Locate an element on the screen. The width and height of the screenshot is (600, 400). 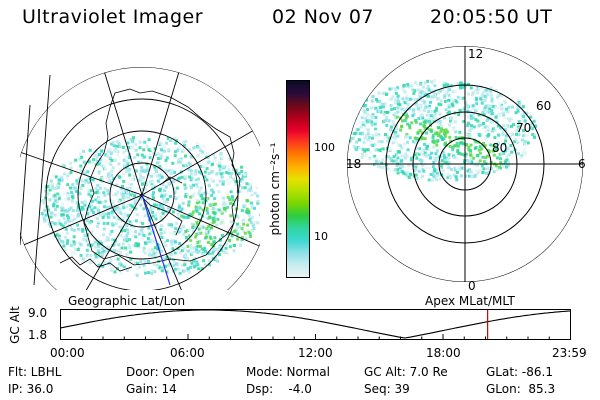
ip-info: IP: 36.0 is located at coordinates (31, 389).